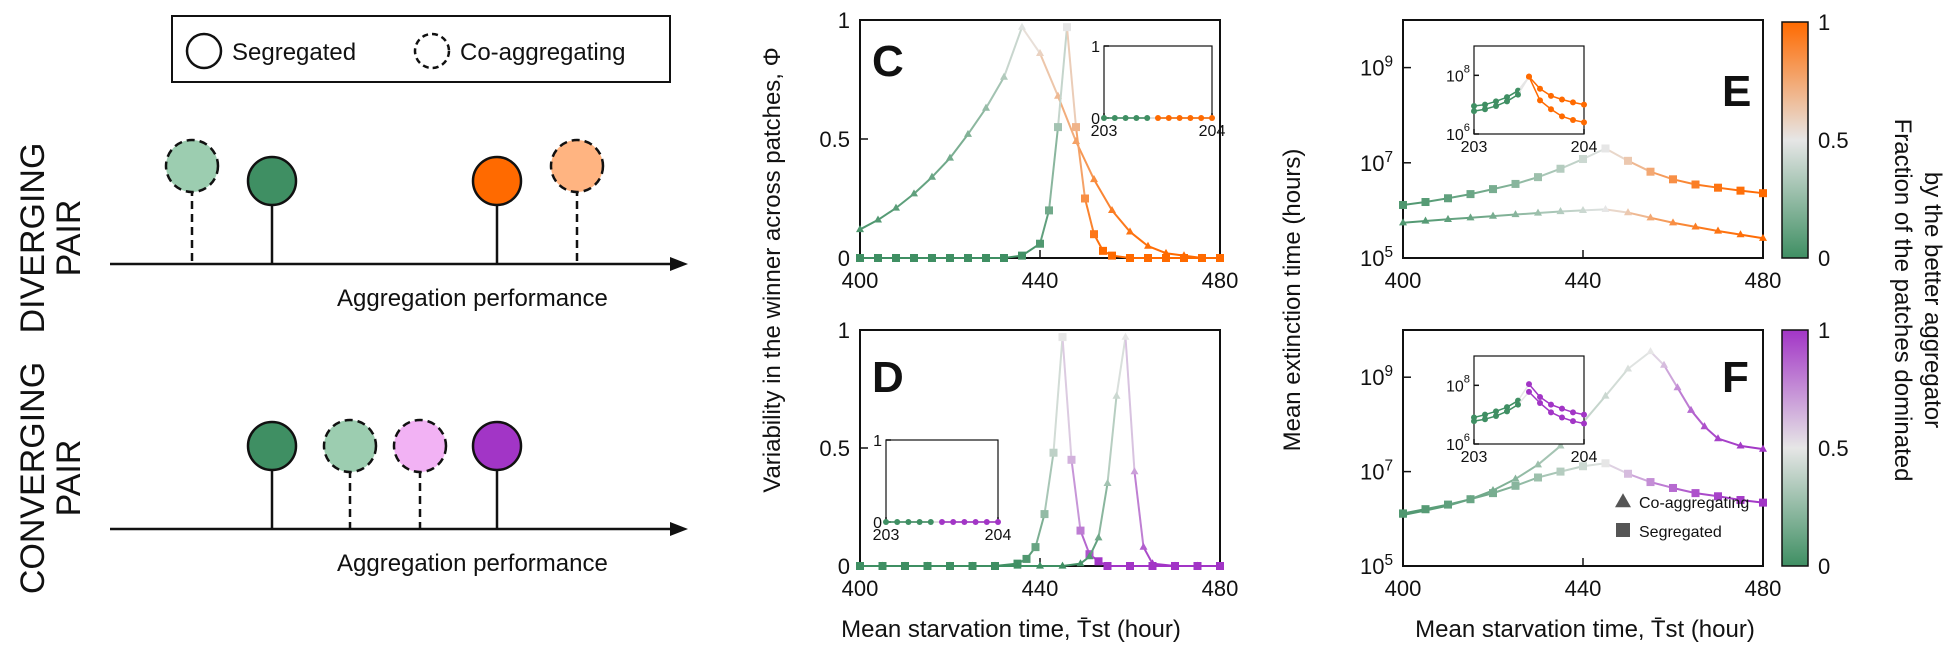 The width and height of the screenshot is (1956, 648). I want to click on panel-d: D 400 440 480 0 0.5 1 203 204 0 1, so click(1028, 459).